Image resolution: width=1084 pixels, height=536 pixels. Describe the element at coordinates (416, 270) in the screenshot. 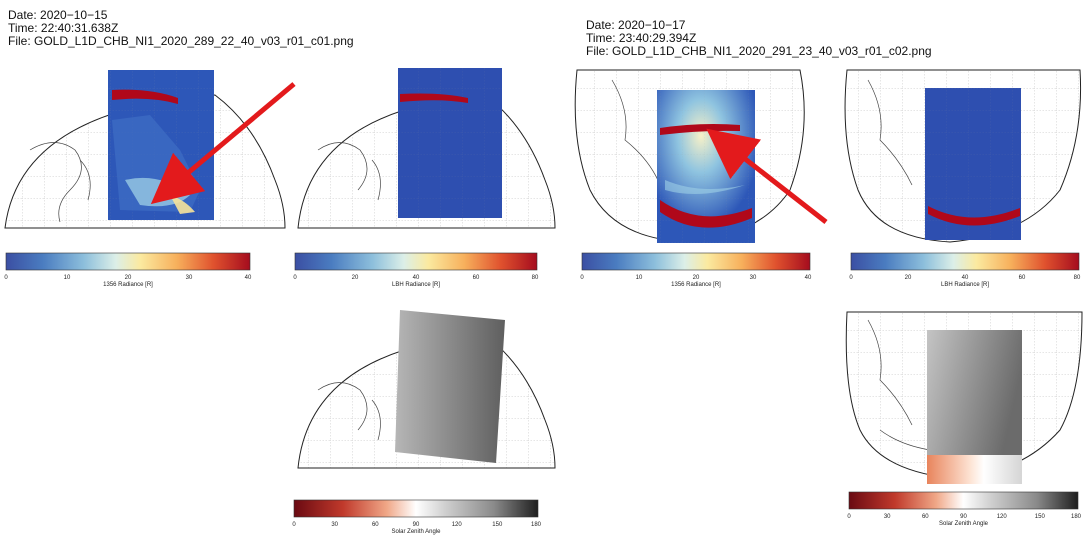

I see `colorbar-left-lbh: 0 20 40 60 80 LBH Radiance [R]` at that location.